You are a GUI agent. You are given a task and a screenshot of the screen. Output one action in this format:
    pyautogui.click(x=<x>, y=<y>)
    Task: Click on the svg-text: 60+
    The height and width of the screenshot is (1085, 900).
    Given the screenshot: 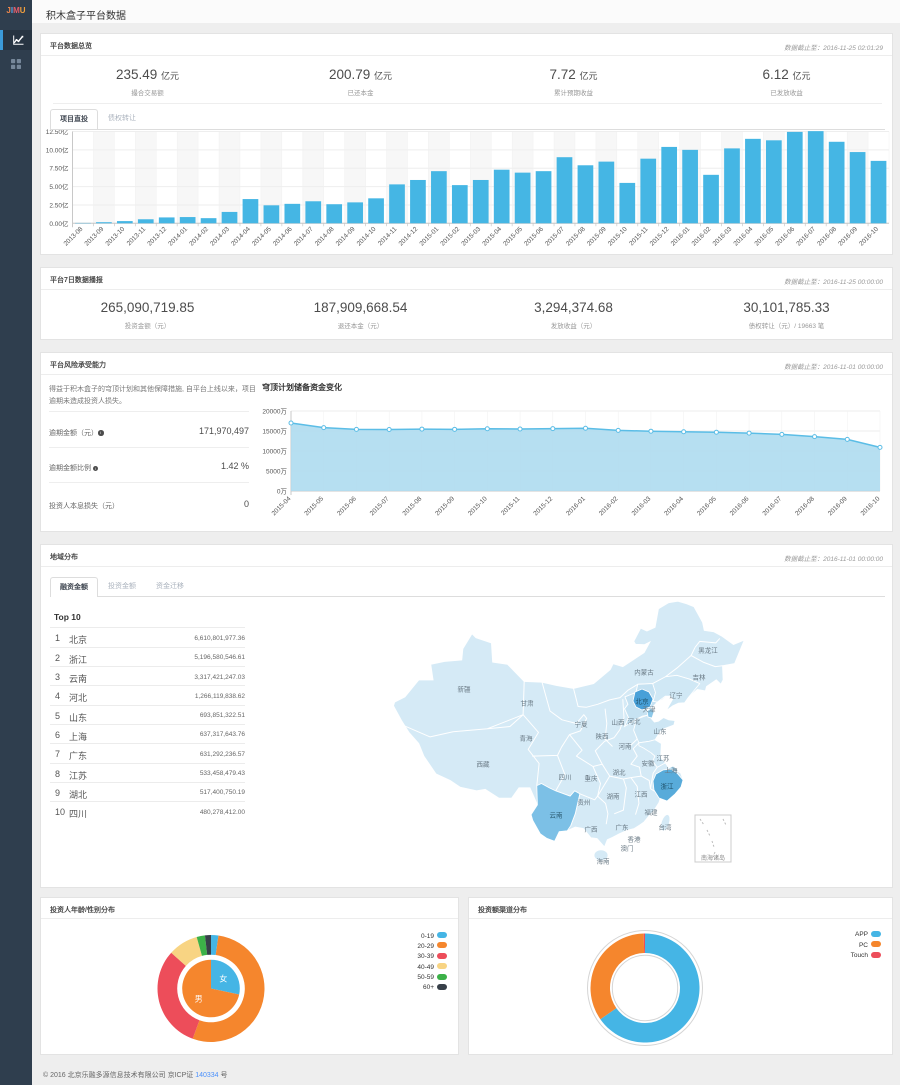 What is the action you would take?
    pyautogui.click(x=428, y=987)
    